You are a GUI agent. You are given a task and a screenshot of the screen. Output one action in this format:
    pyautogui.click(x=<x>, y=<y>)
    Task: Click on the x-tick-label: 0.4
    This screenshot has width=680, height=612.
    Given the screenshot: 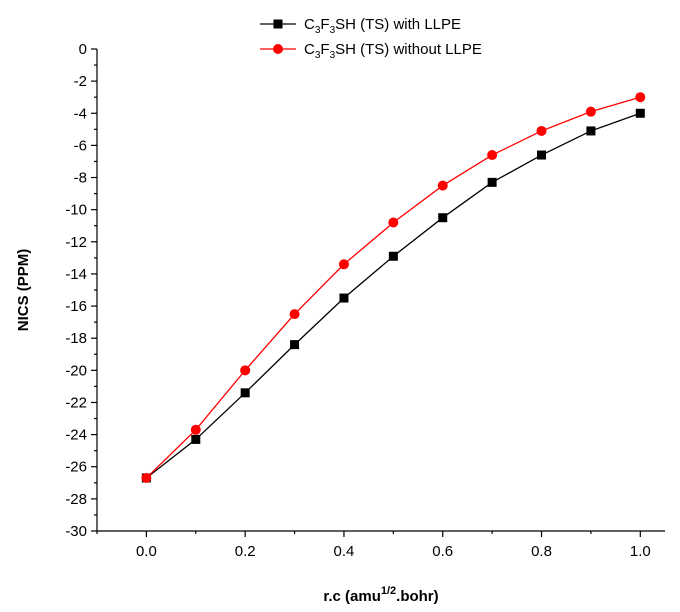 What is the action you would take?
    pyautogui.click(x=344, y=551)
    